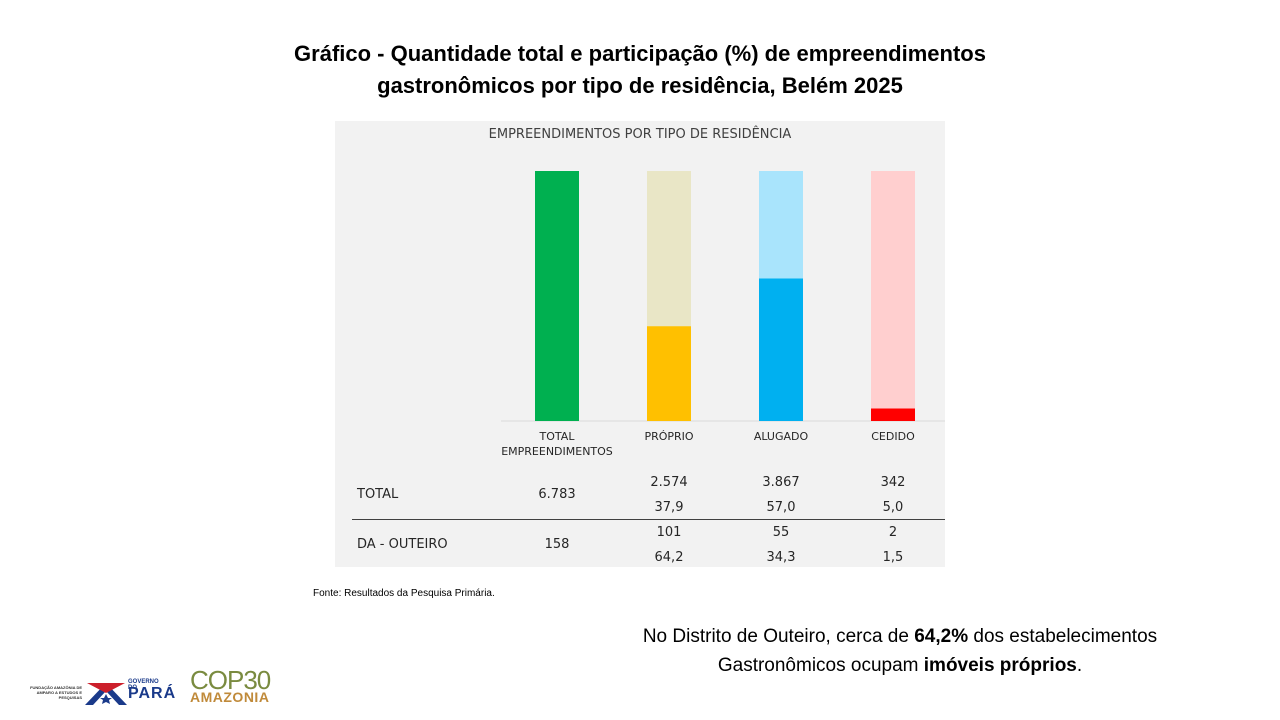 The width and height of the screenshot is (1280, 720). I want to click on table-cell: 57,0, so click(781, 507).